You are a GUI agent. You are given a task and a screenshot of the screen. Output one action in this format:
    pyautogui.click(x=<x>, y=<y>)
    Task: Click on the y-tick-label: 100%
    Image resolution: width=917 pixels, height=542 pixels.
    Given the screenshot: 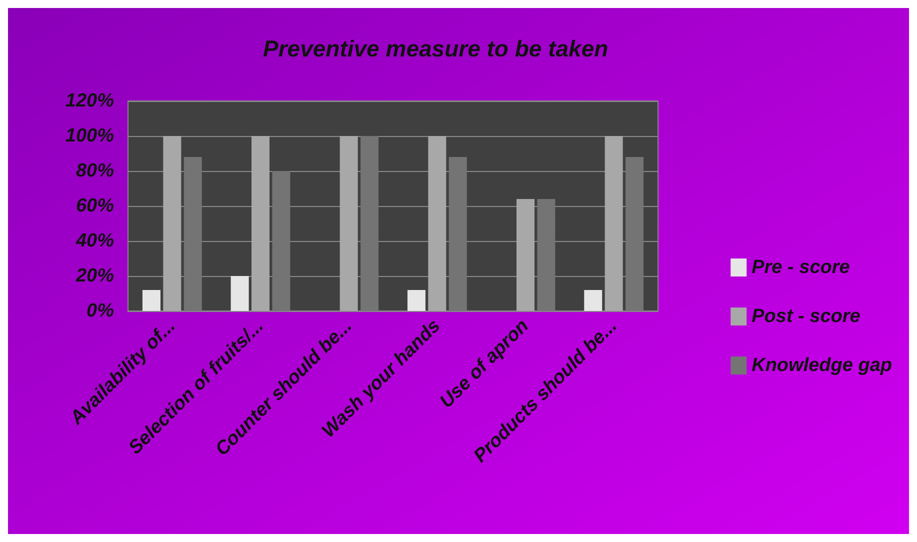 What is the action you would take?
    pyautogui.click(x=89, y=136)
    